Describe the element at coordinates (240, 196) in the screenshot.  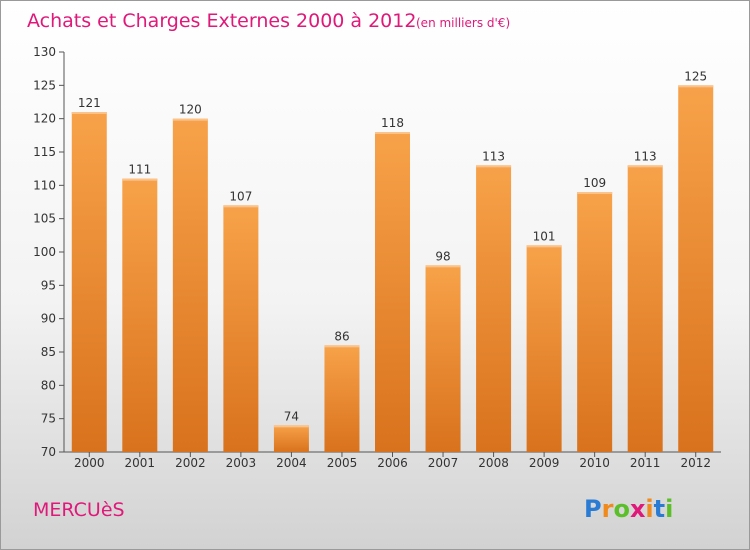
I see `data-label: 107` at that location.